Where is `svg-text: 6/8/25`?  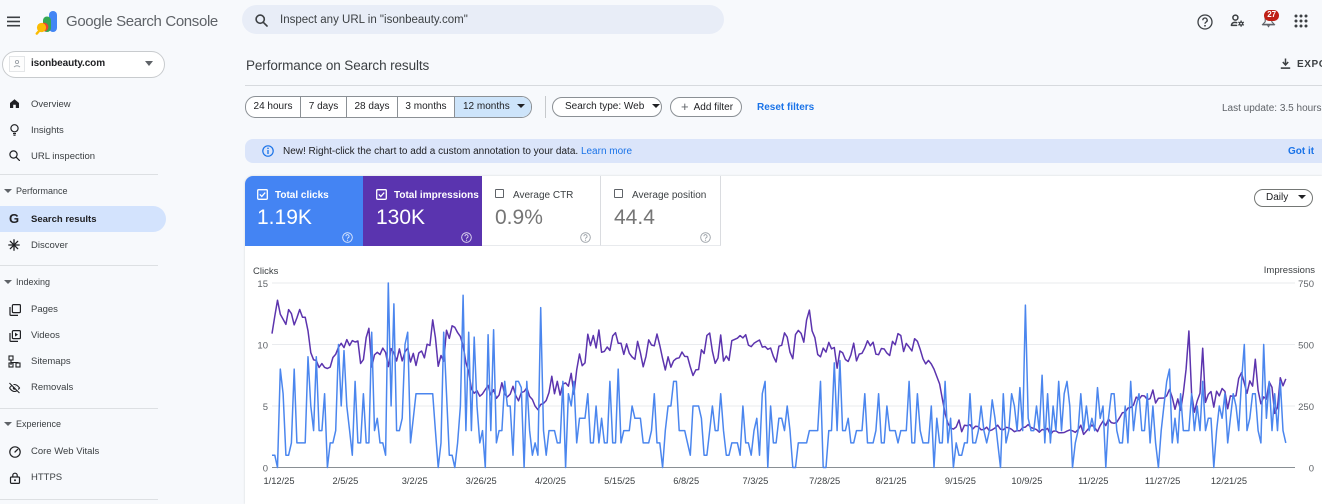 svg-text: 6/8/25 is located at coordinates (686, 481).